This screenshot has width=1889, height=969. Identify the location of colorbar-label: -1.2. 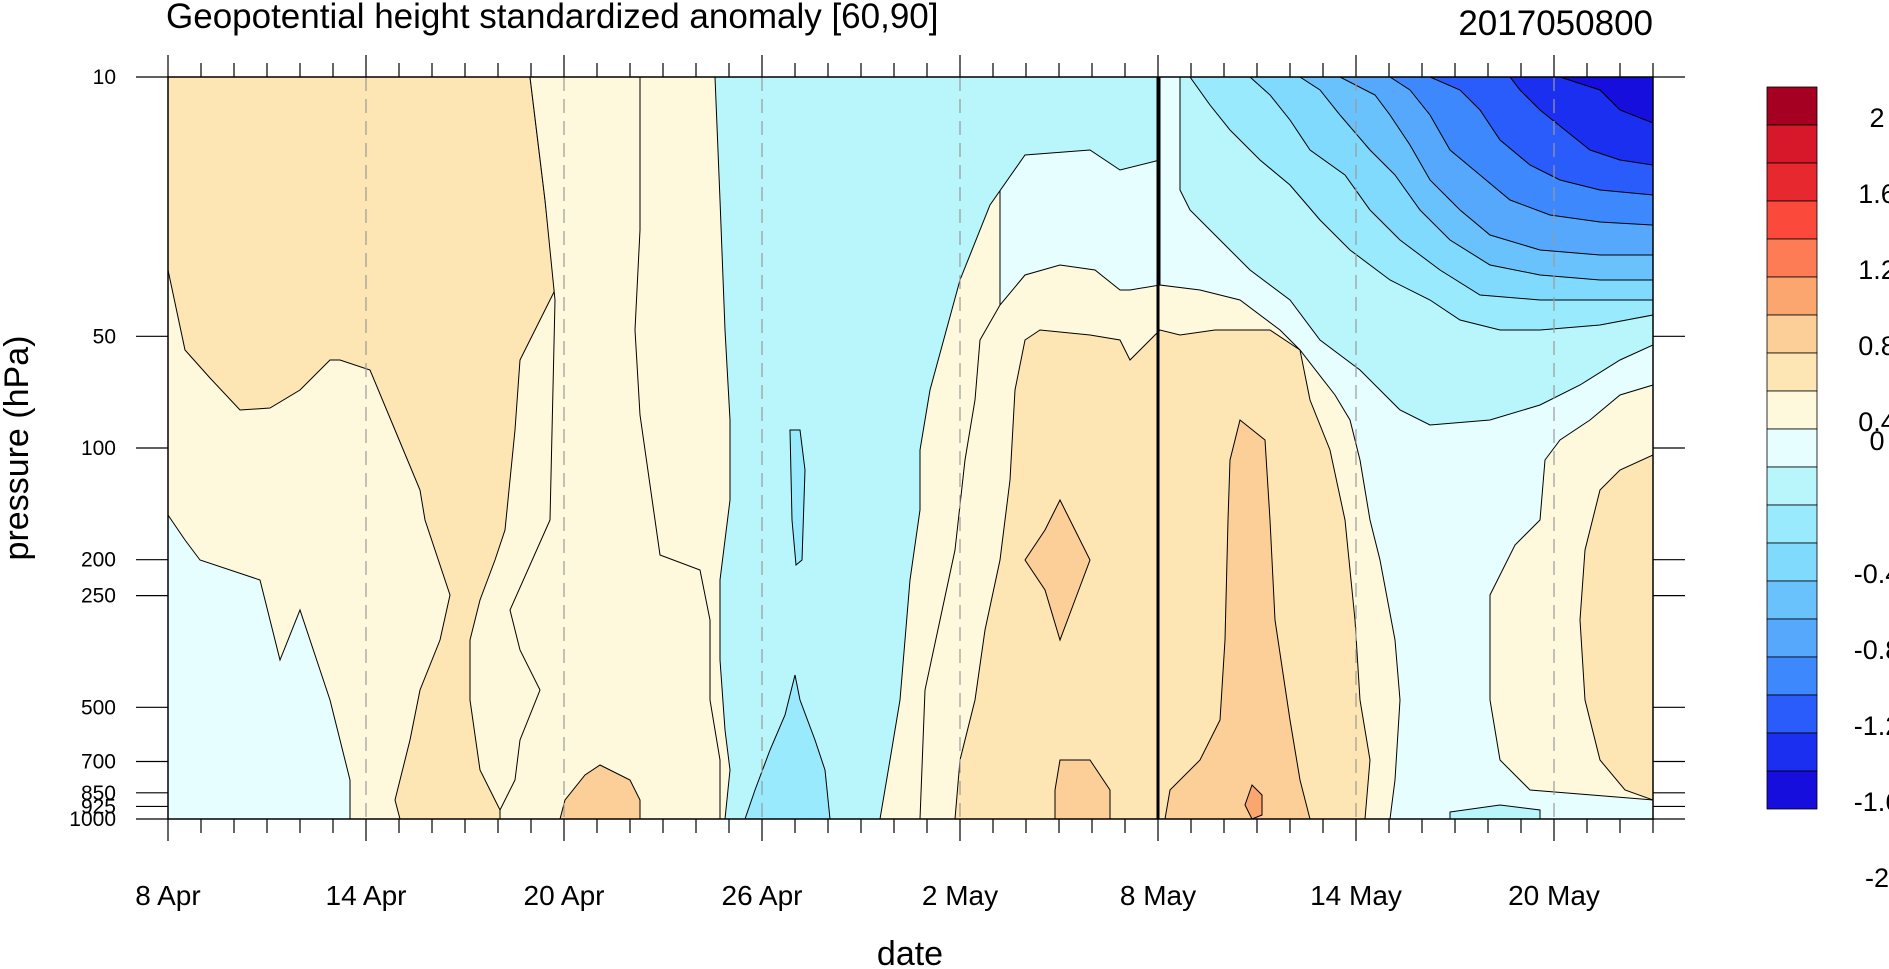
(1871, 726).